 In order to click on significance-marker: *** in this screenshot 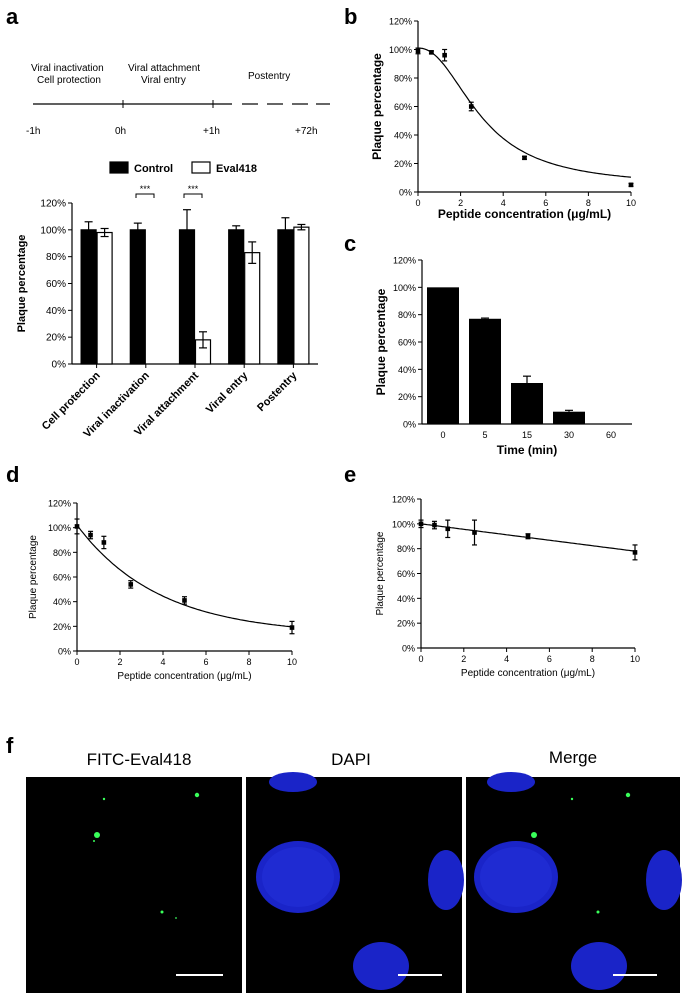, I will do `click(193, 189)`.